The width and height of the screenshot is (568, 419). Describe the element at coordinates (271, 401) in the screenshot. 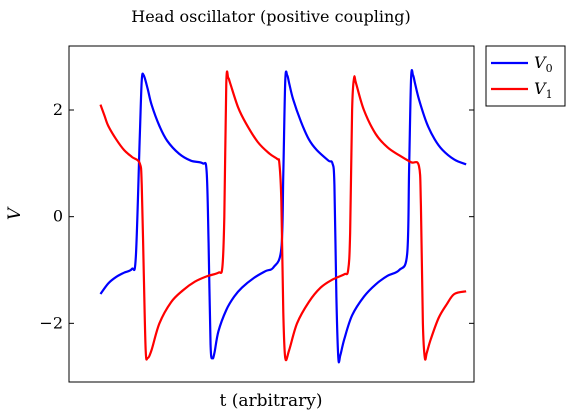

I see `x-axis-label: t (arbitrary)` at that location.